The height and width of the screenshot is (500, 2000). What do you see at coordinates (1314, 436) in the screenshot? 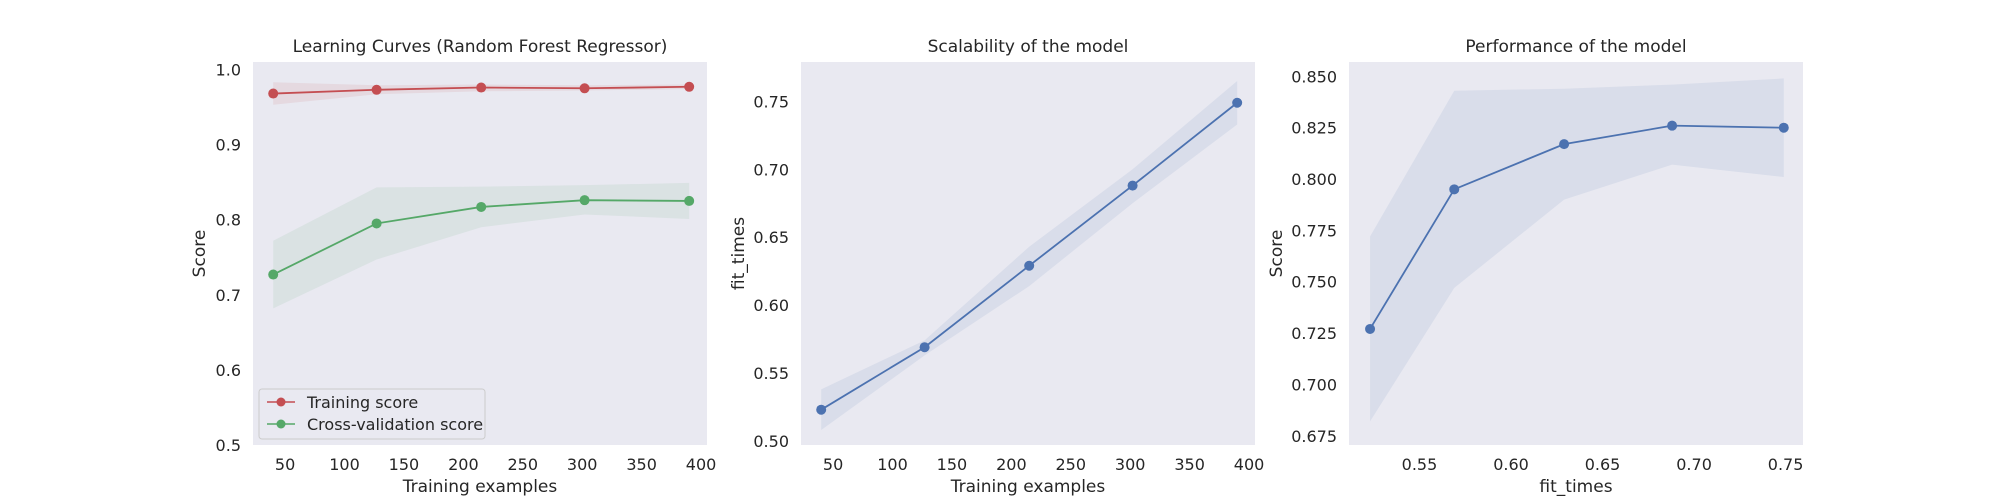
I see `y-tick-label: 0.675` at bounding box center [1314, 436].